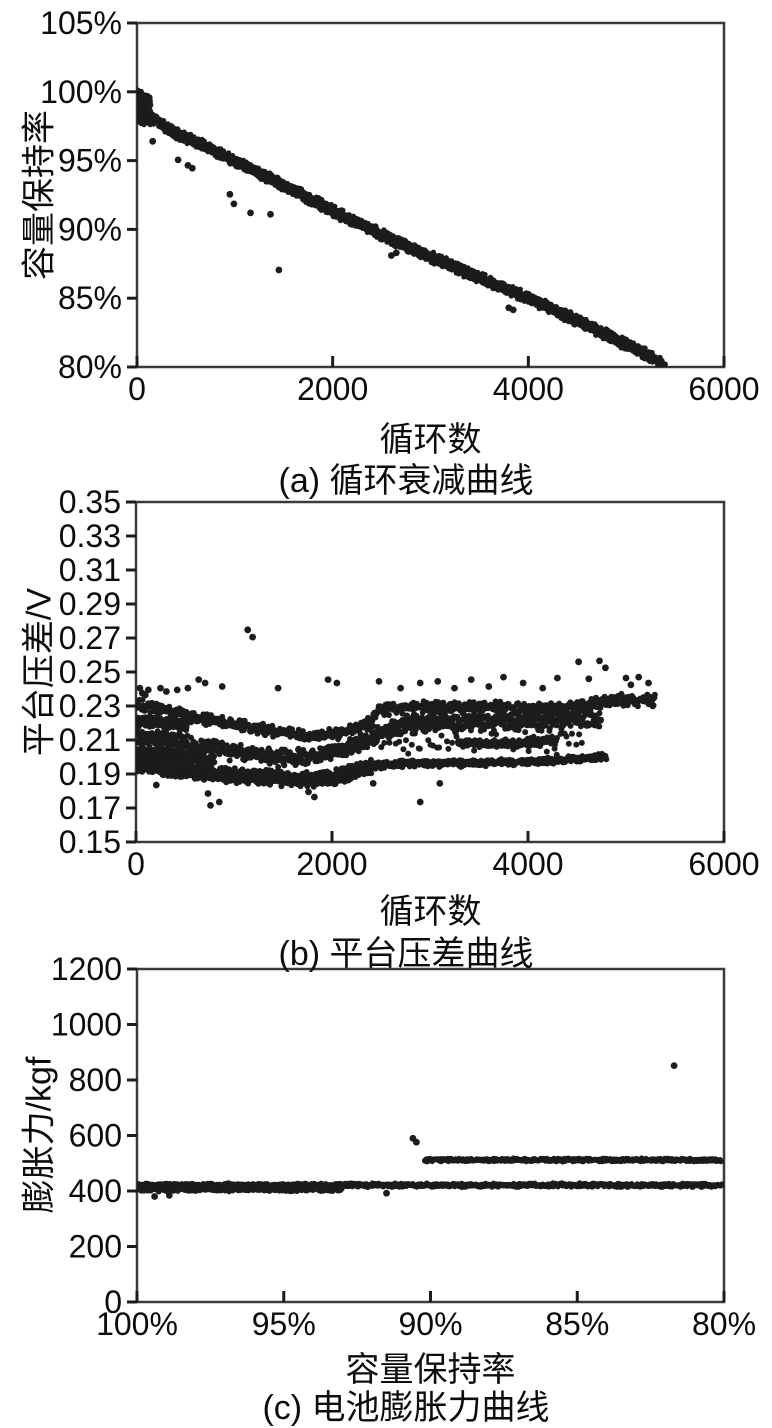 Image resolution: width=772 pixels, height=1428 pixels. I want to click on svg-text: 105%, so click(81, 23).